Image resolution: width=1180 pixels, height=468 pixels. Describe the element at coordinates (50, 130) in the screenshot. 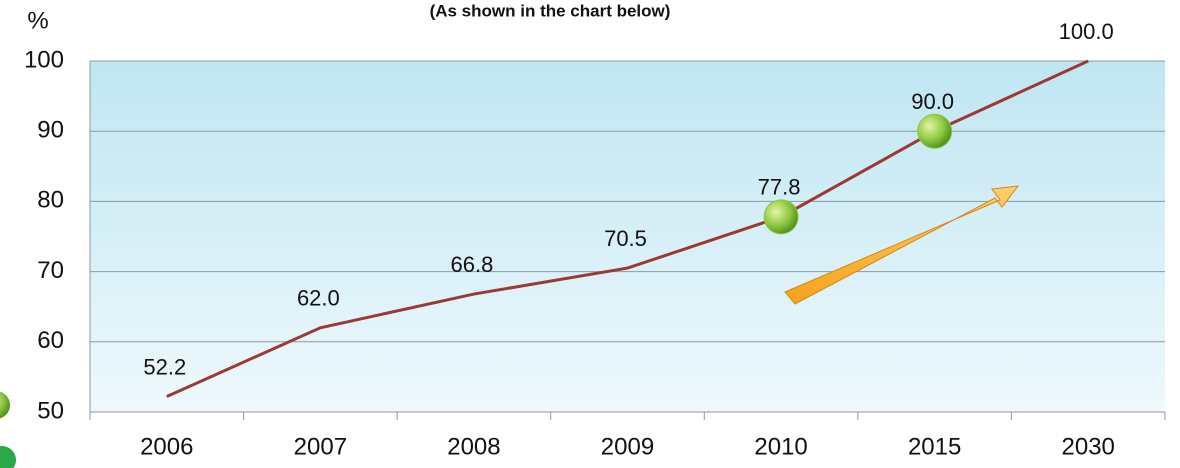

I see `y-tick-label: 90` at that location.